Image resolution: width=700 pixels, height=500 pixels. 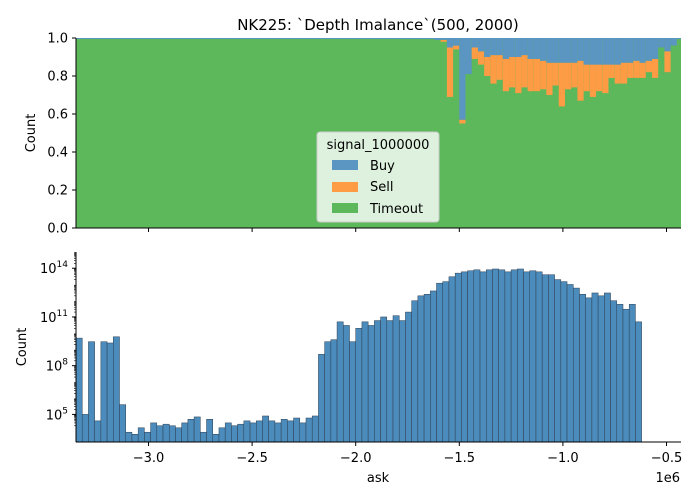 What do you see at coordinates (396, 209) in the screenshot?
I see `legend-label-timeout: Timeout` at bounding box center [396, 209].